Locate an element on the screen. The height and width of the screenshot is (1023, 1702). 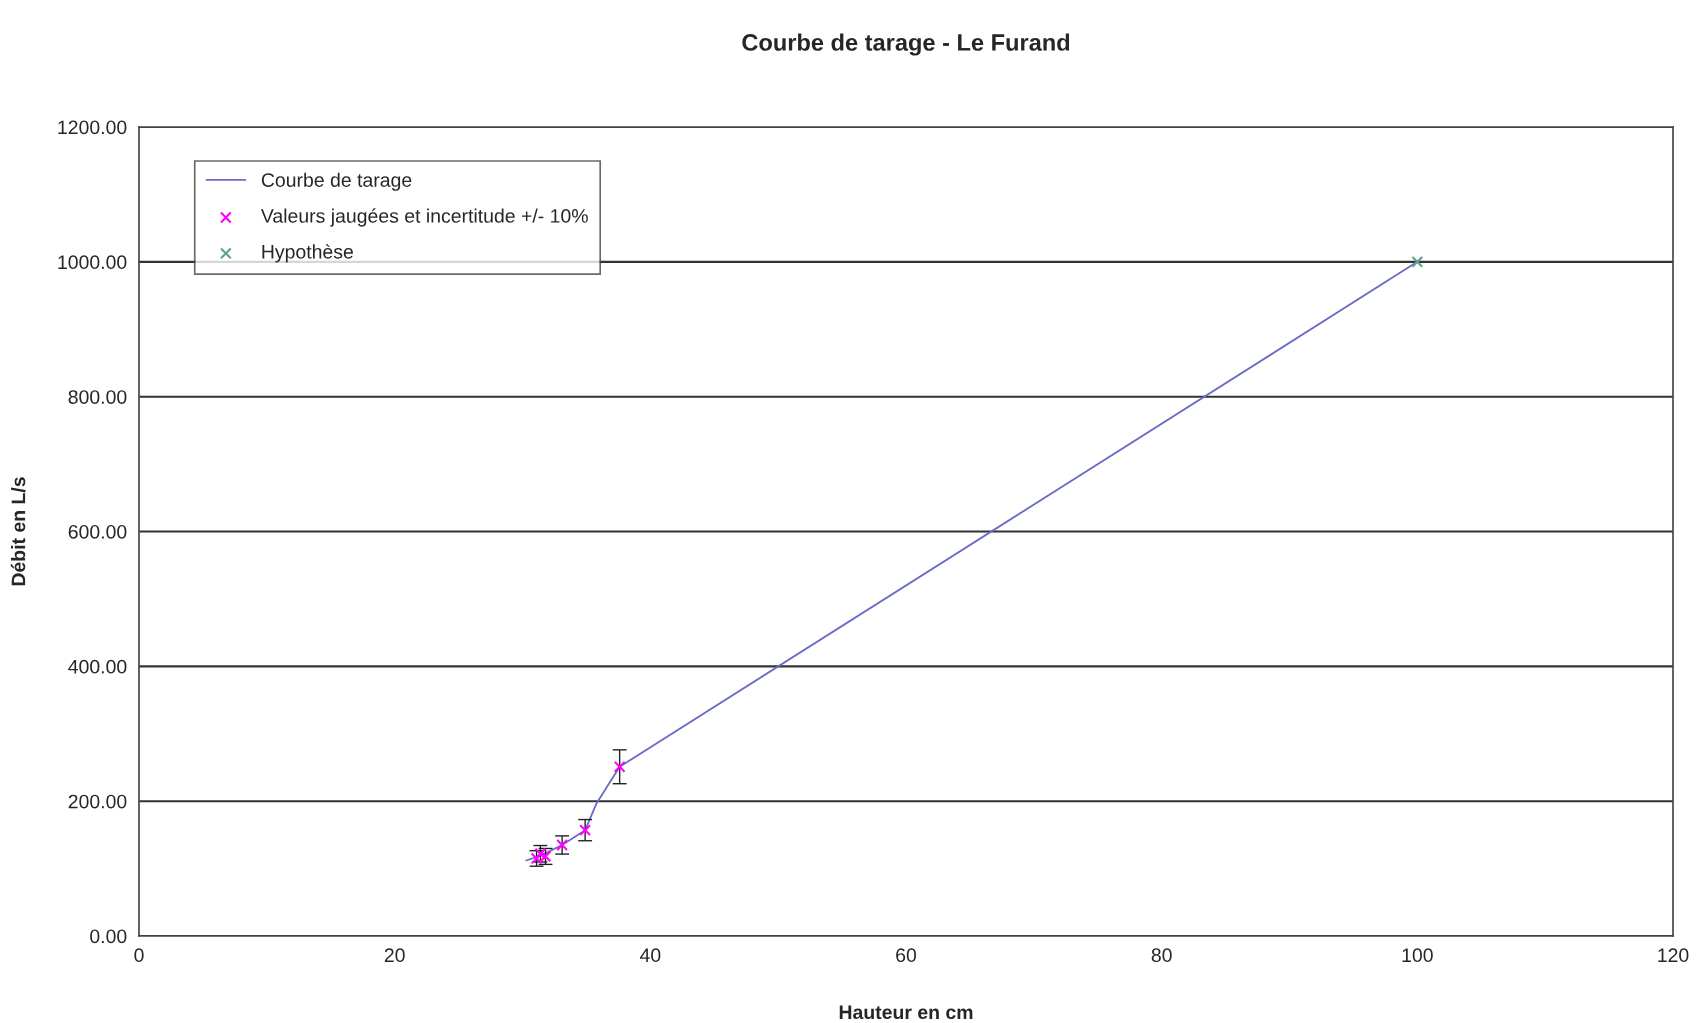
y-tick-label: 600.00 is located at coordinates (97, 531).